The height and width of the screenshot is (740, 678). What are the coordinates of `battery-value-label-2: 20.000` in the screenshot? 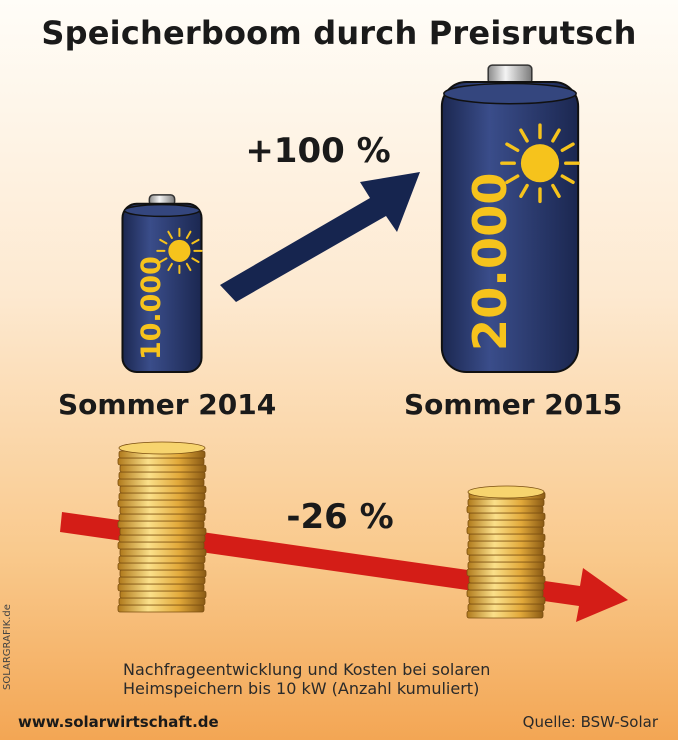 It's located at (490, 261).